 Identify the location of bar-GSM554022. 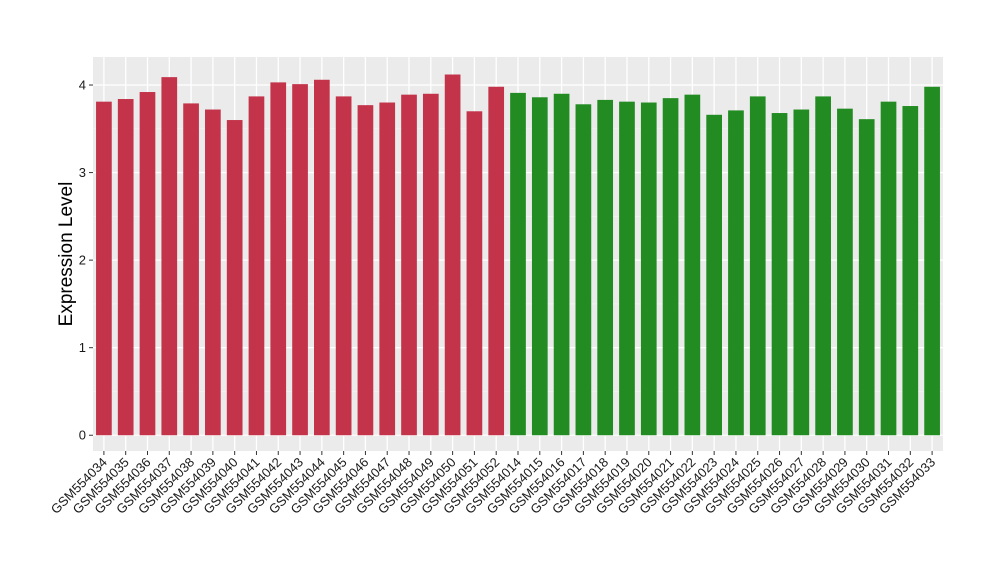
(692, 265).